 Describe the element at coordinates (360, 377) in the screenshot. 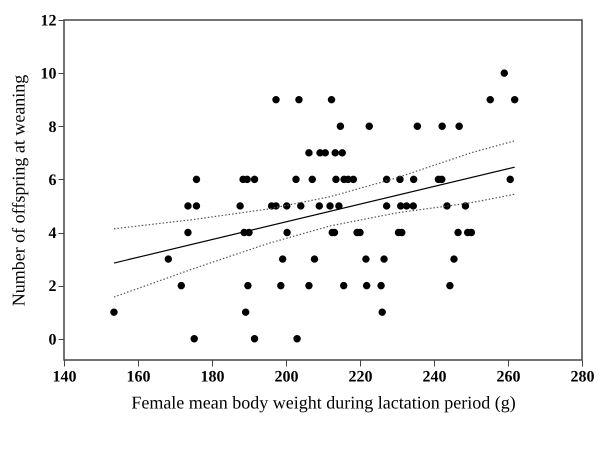

I see `x-tick-label: 220` at that location.